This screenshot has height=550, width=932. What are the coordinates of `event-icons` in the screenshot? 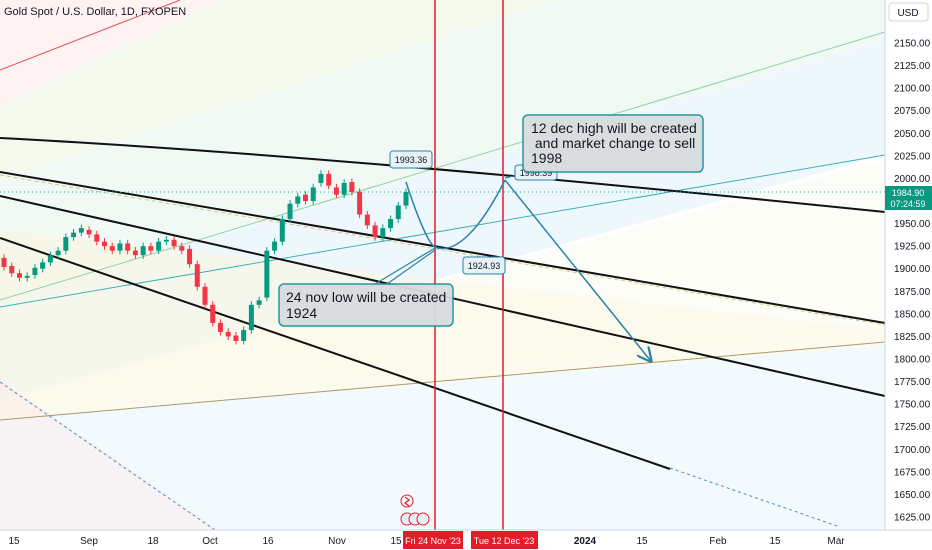 It's located at (415, 510).